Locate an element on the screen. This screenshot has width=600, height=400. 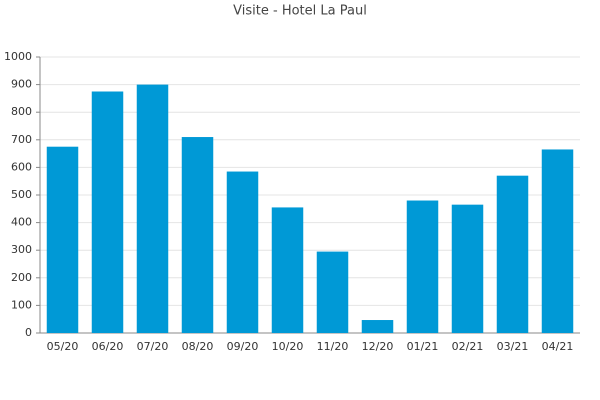
x-tick-label: 02/21 is located at coordinates (468, 346).